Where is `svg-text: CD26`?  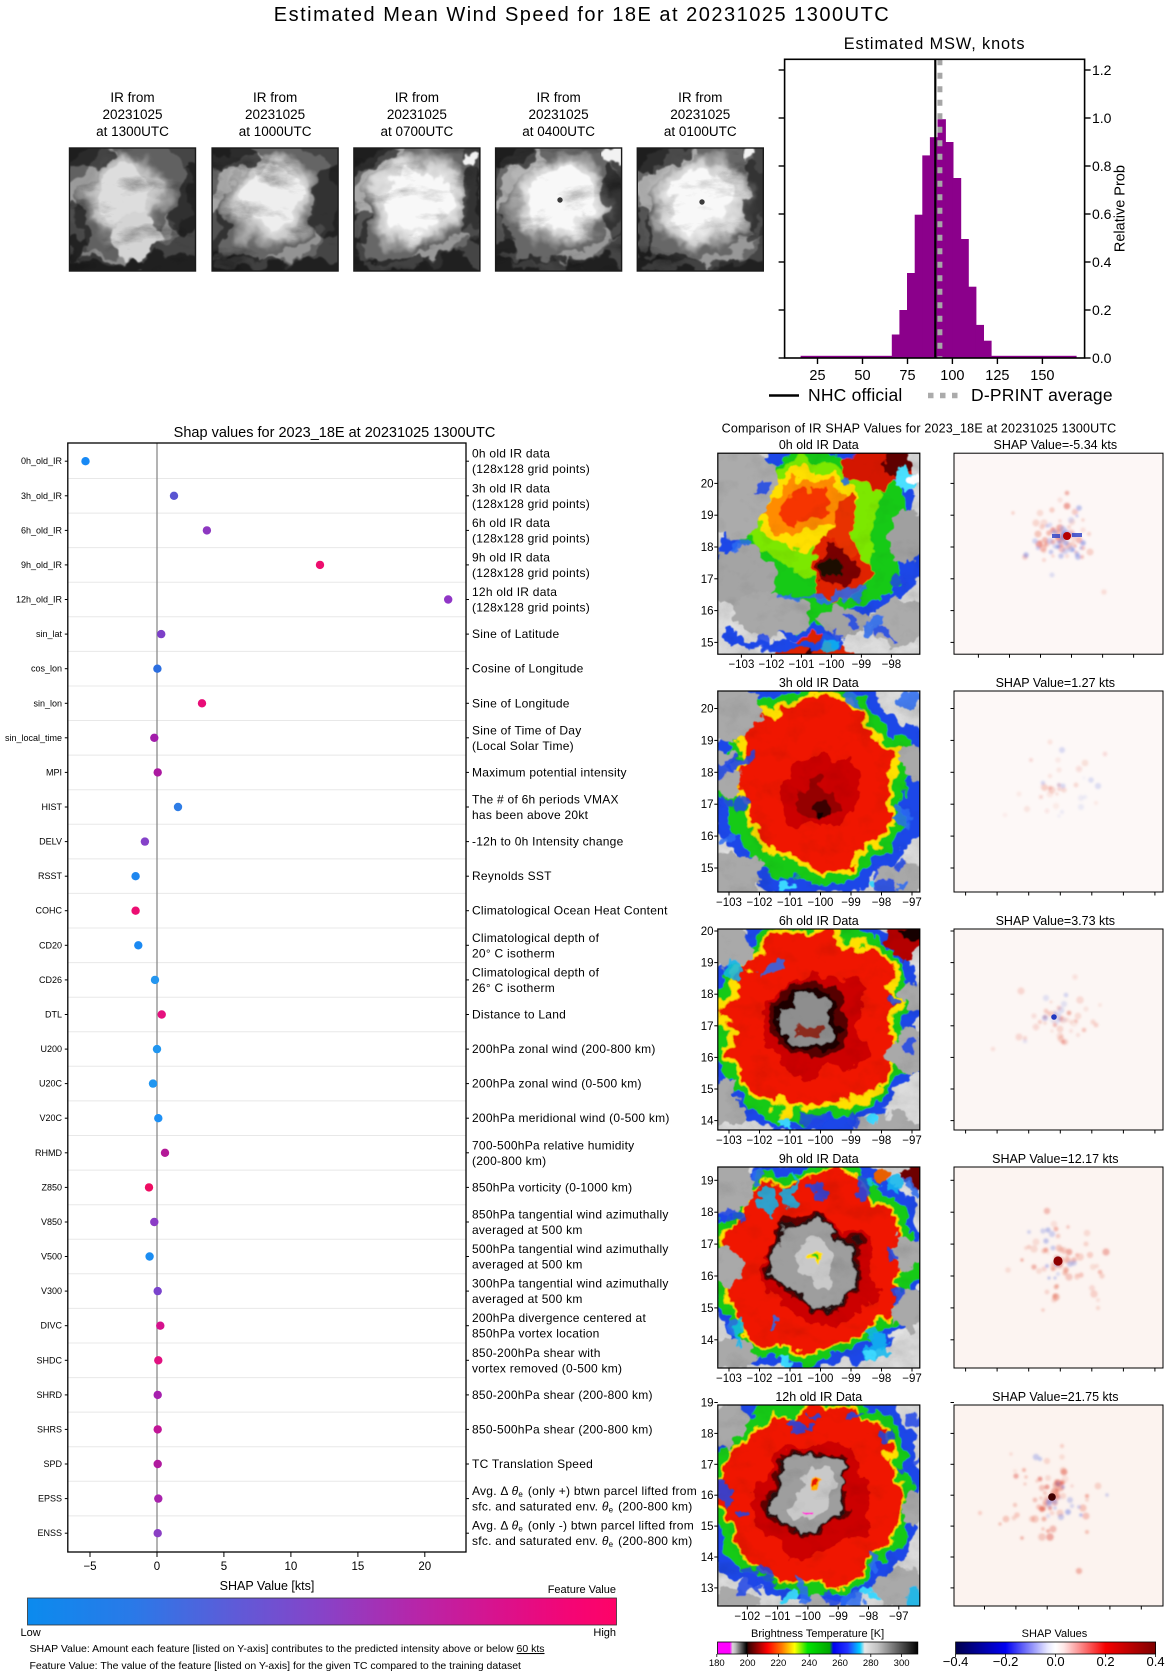 svg-text: CD26 is located at coordinates (50, 980).